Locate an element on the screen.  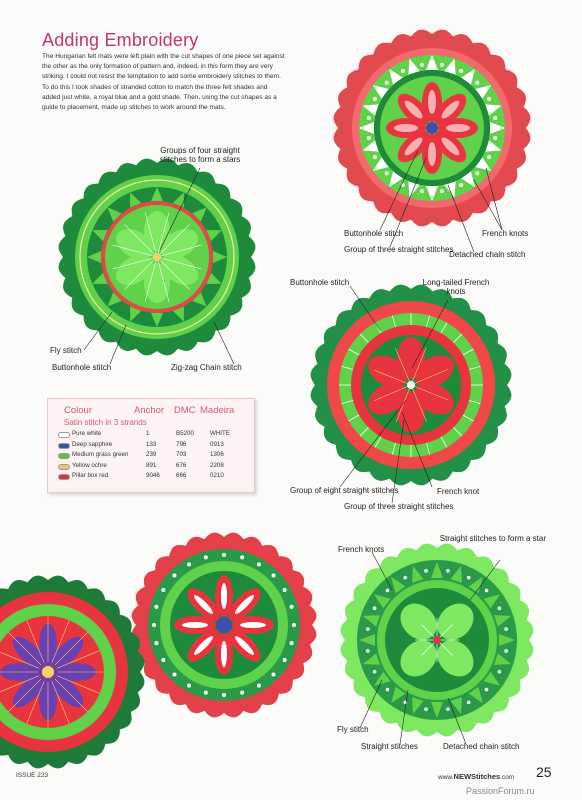
cell-madeira: 0913 is located at coordinates (217, 444).